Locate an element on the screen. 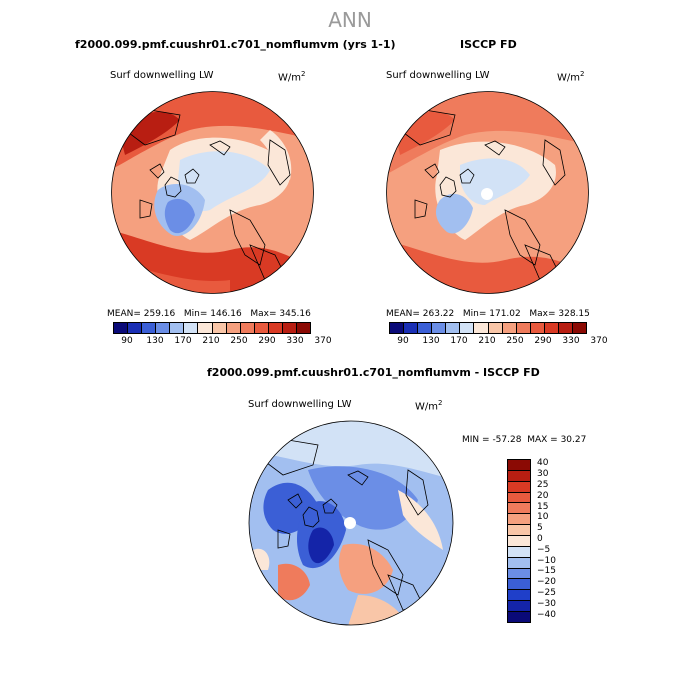  colorbar-label: 15 is located at coordinates (543, 506).